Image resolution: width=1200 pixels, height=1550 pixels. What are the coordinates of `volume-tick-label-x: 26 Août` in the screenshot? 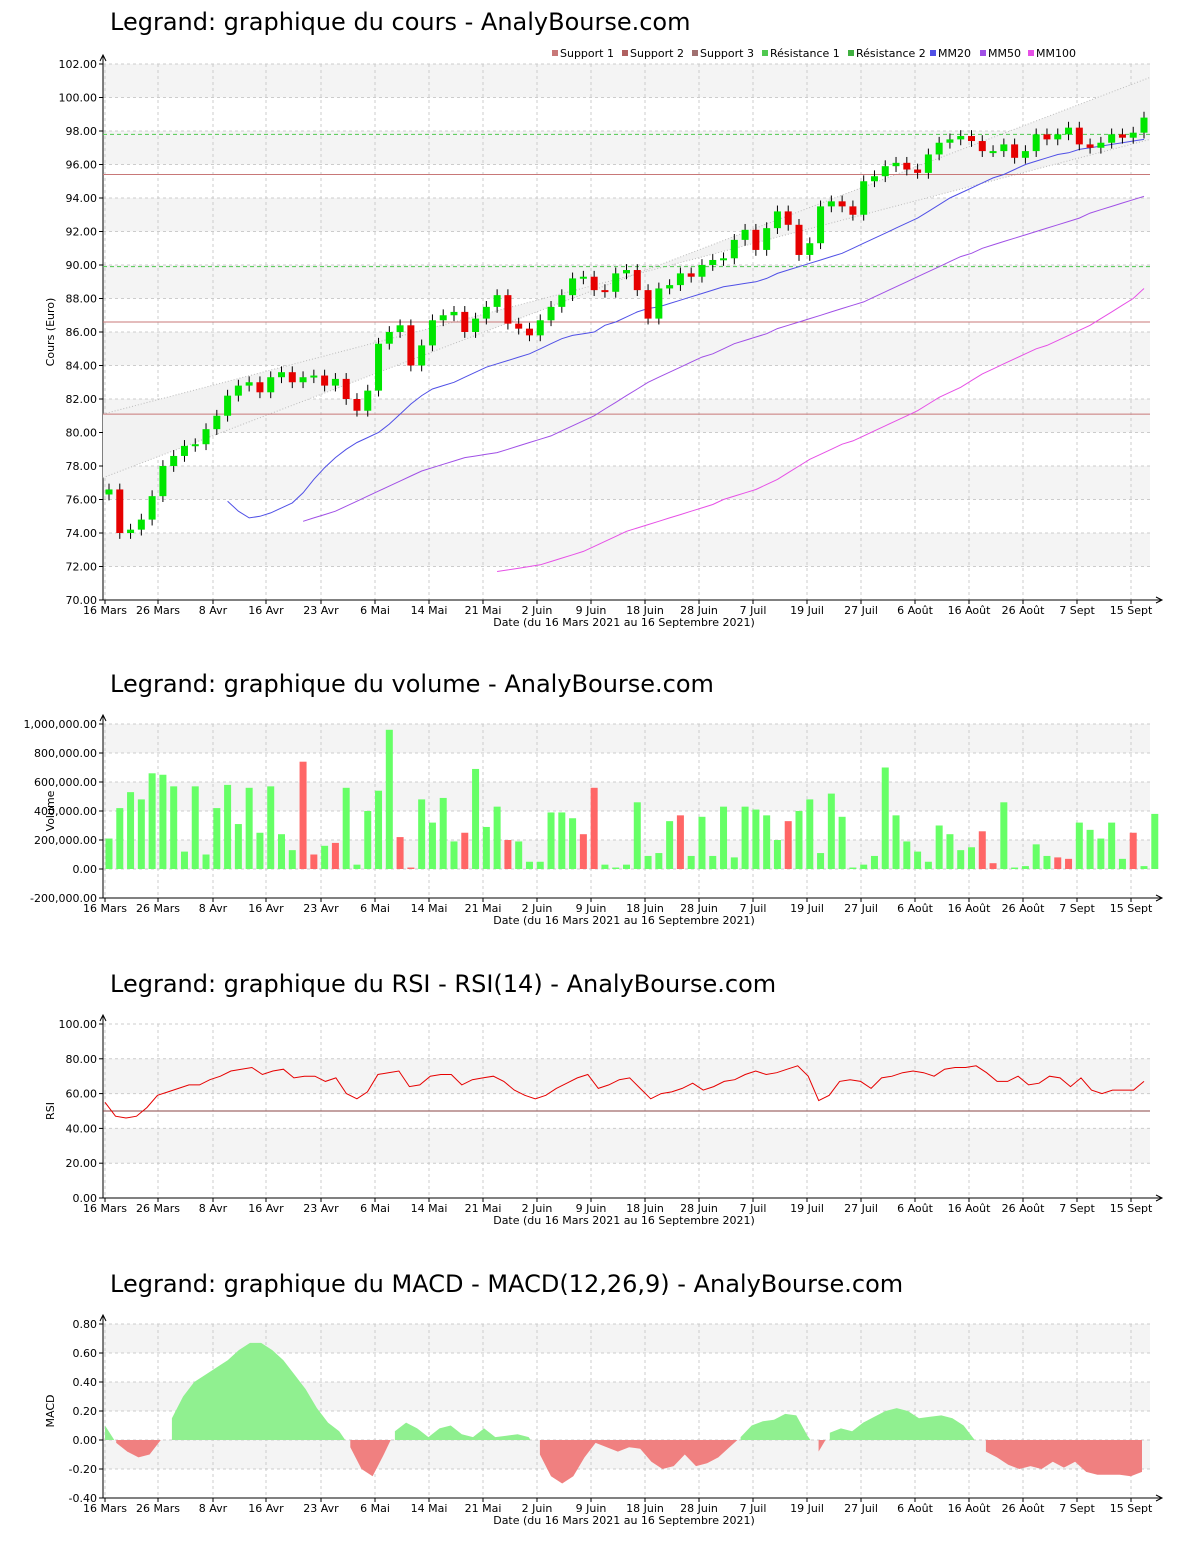 It's located at (1024, 908).